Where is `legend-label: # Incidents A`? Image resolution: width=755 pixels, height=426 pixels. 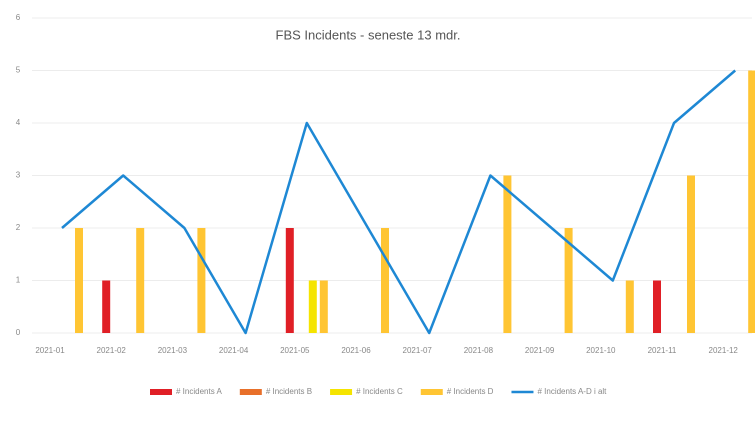 legend-label: # Incidents A is located at coordinates (199, 391).